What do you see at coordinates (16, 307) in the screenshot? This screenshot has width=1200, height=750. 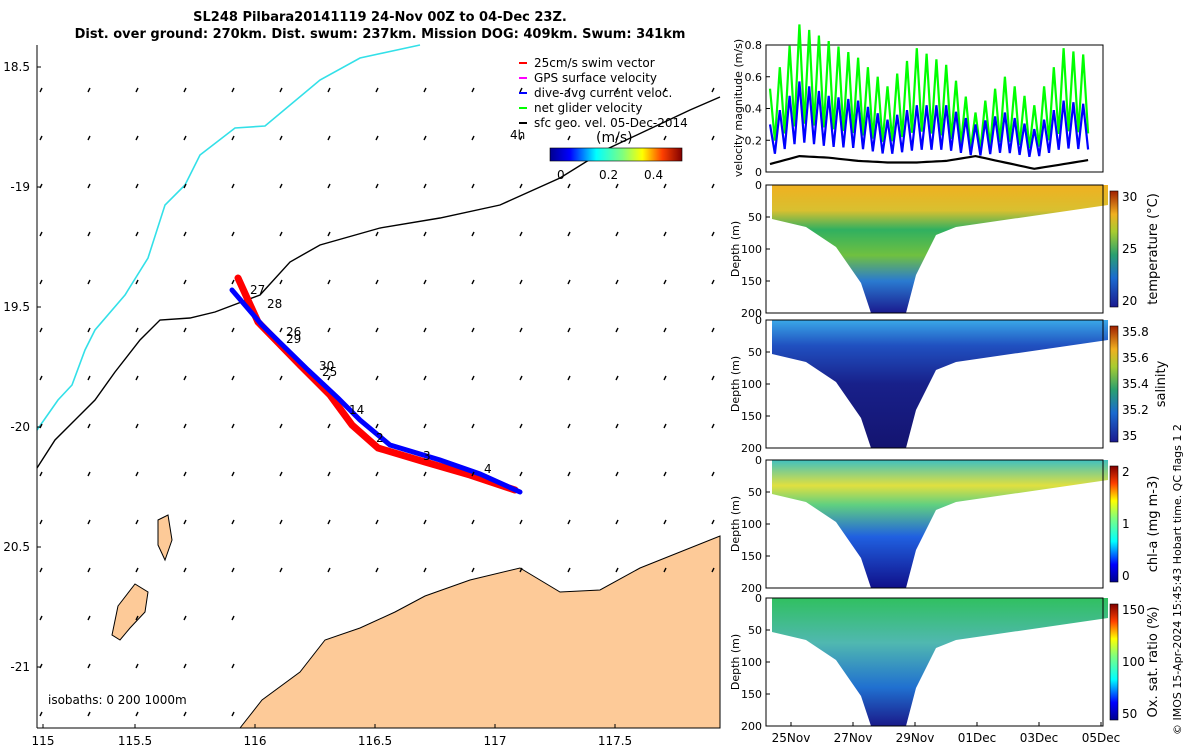 I see `map-y-tick-label: 19.5` at bounding box center [16, 307].